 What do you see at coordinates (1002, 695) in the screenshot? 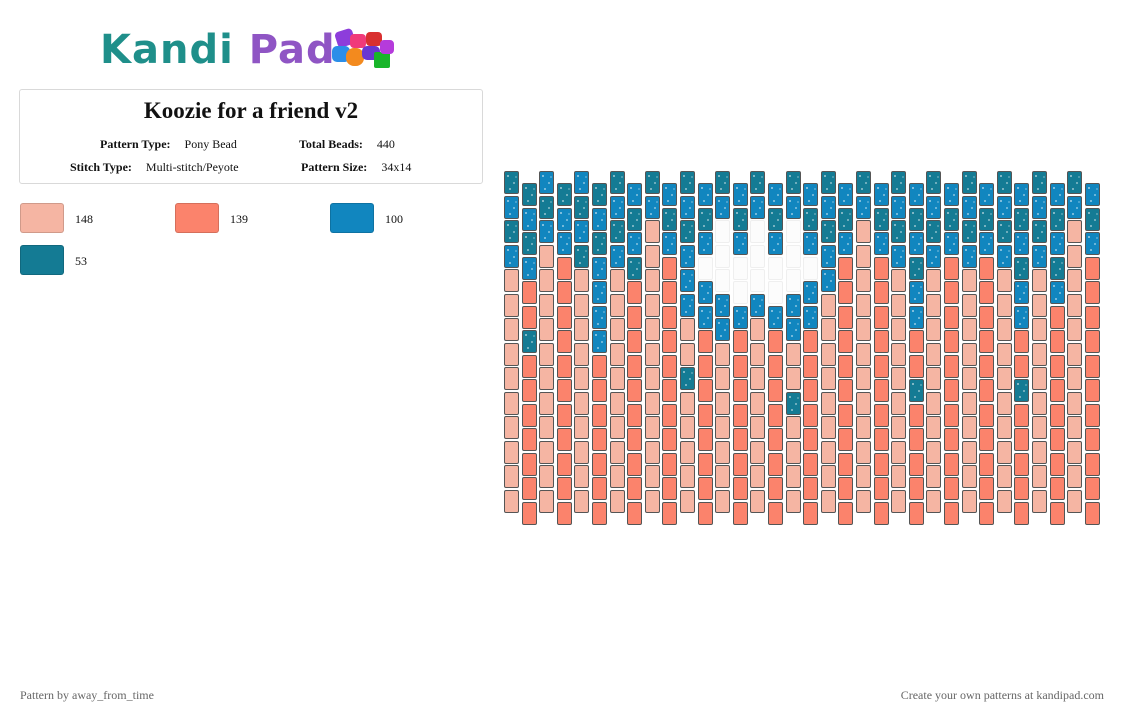
I see `kandipad-link: Create your own patterns at kandipad.com` at bounding box center [1002, 695].